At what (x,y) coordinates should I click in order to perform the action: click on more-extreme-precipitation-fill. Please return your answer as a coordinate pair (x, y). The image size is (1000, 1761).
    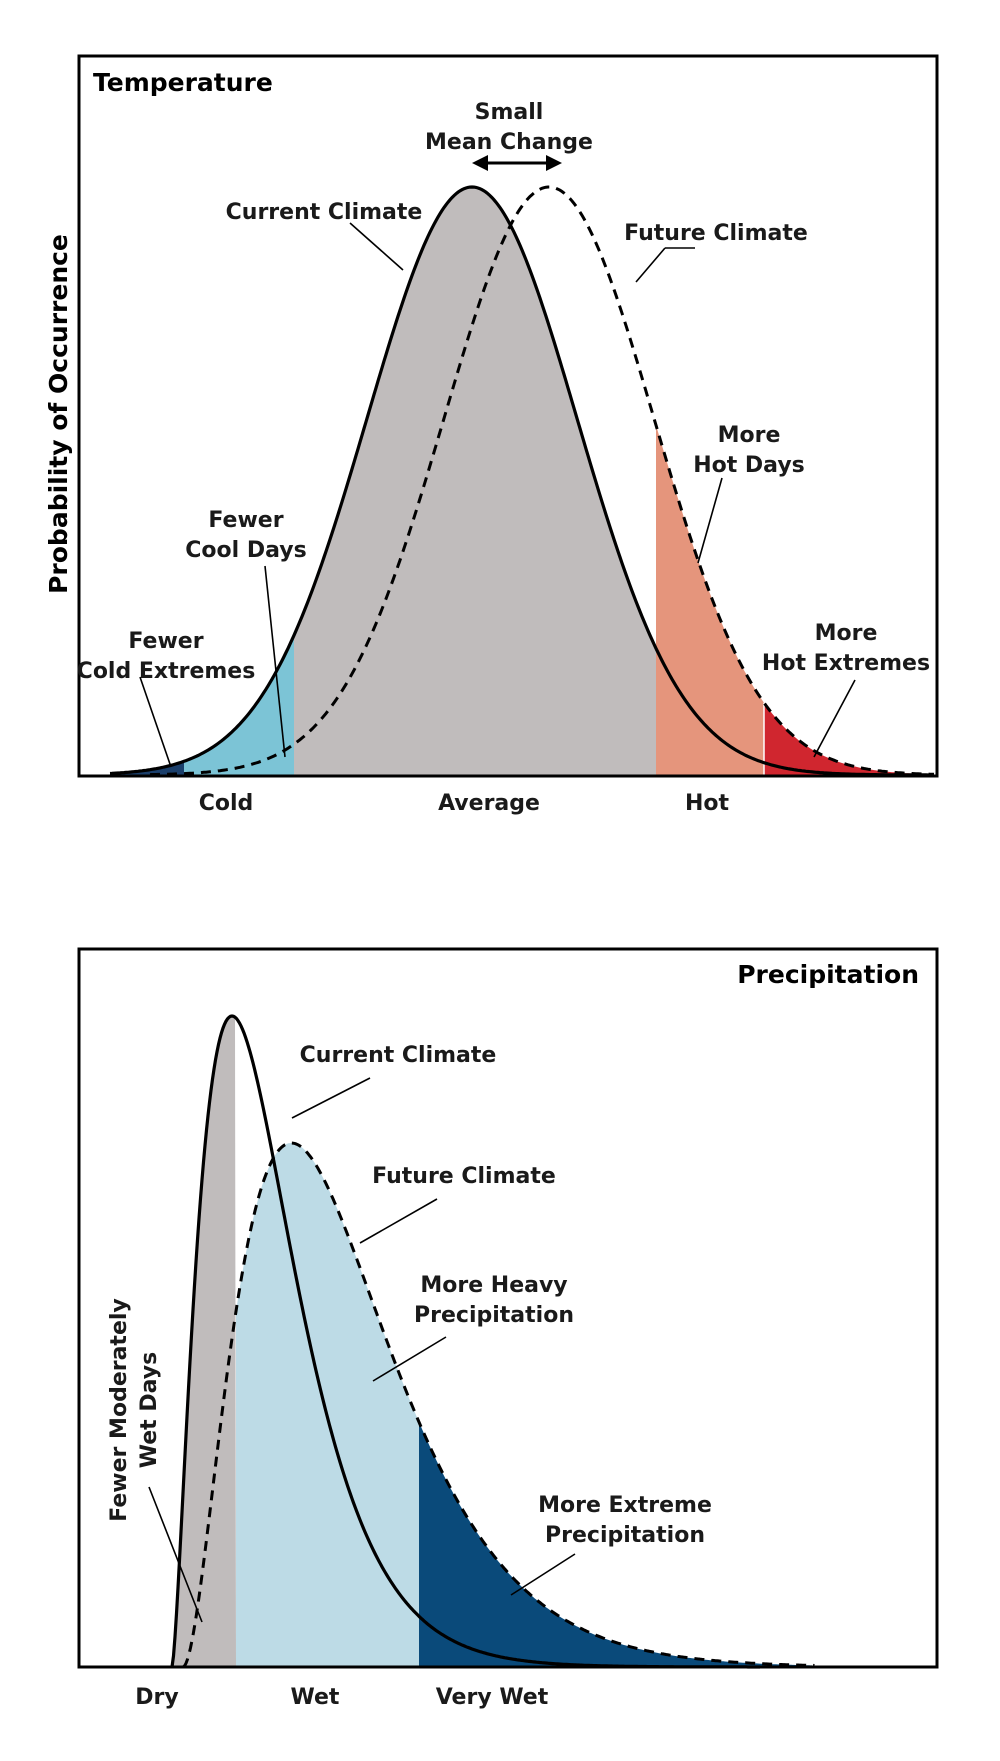
    Looking at the image, I should click on (615, 1544).